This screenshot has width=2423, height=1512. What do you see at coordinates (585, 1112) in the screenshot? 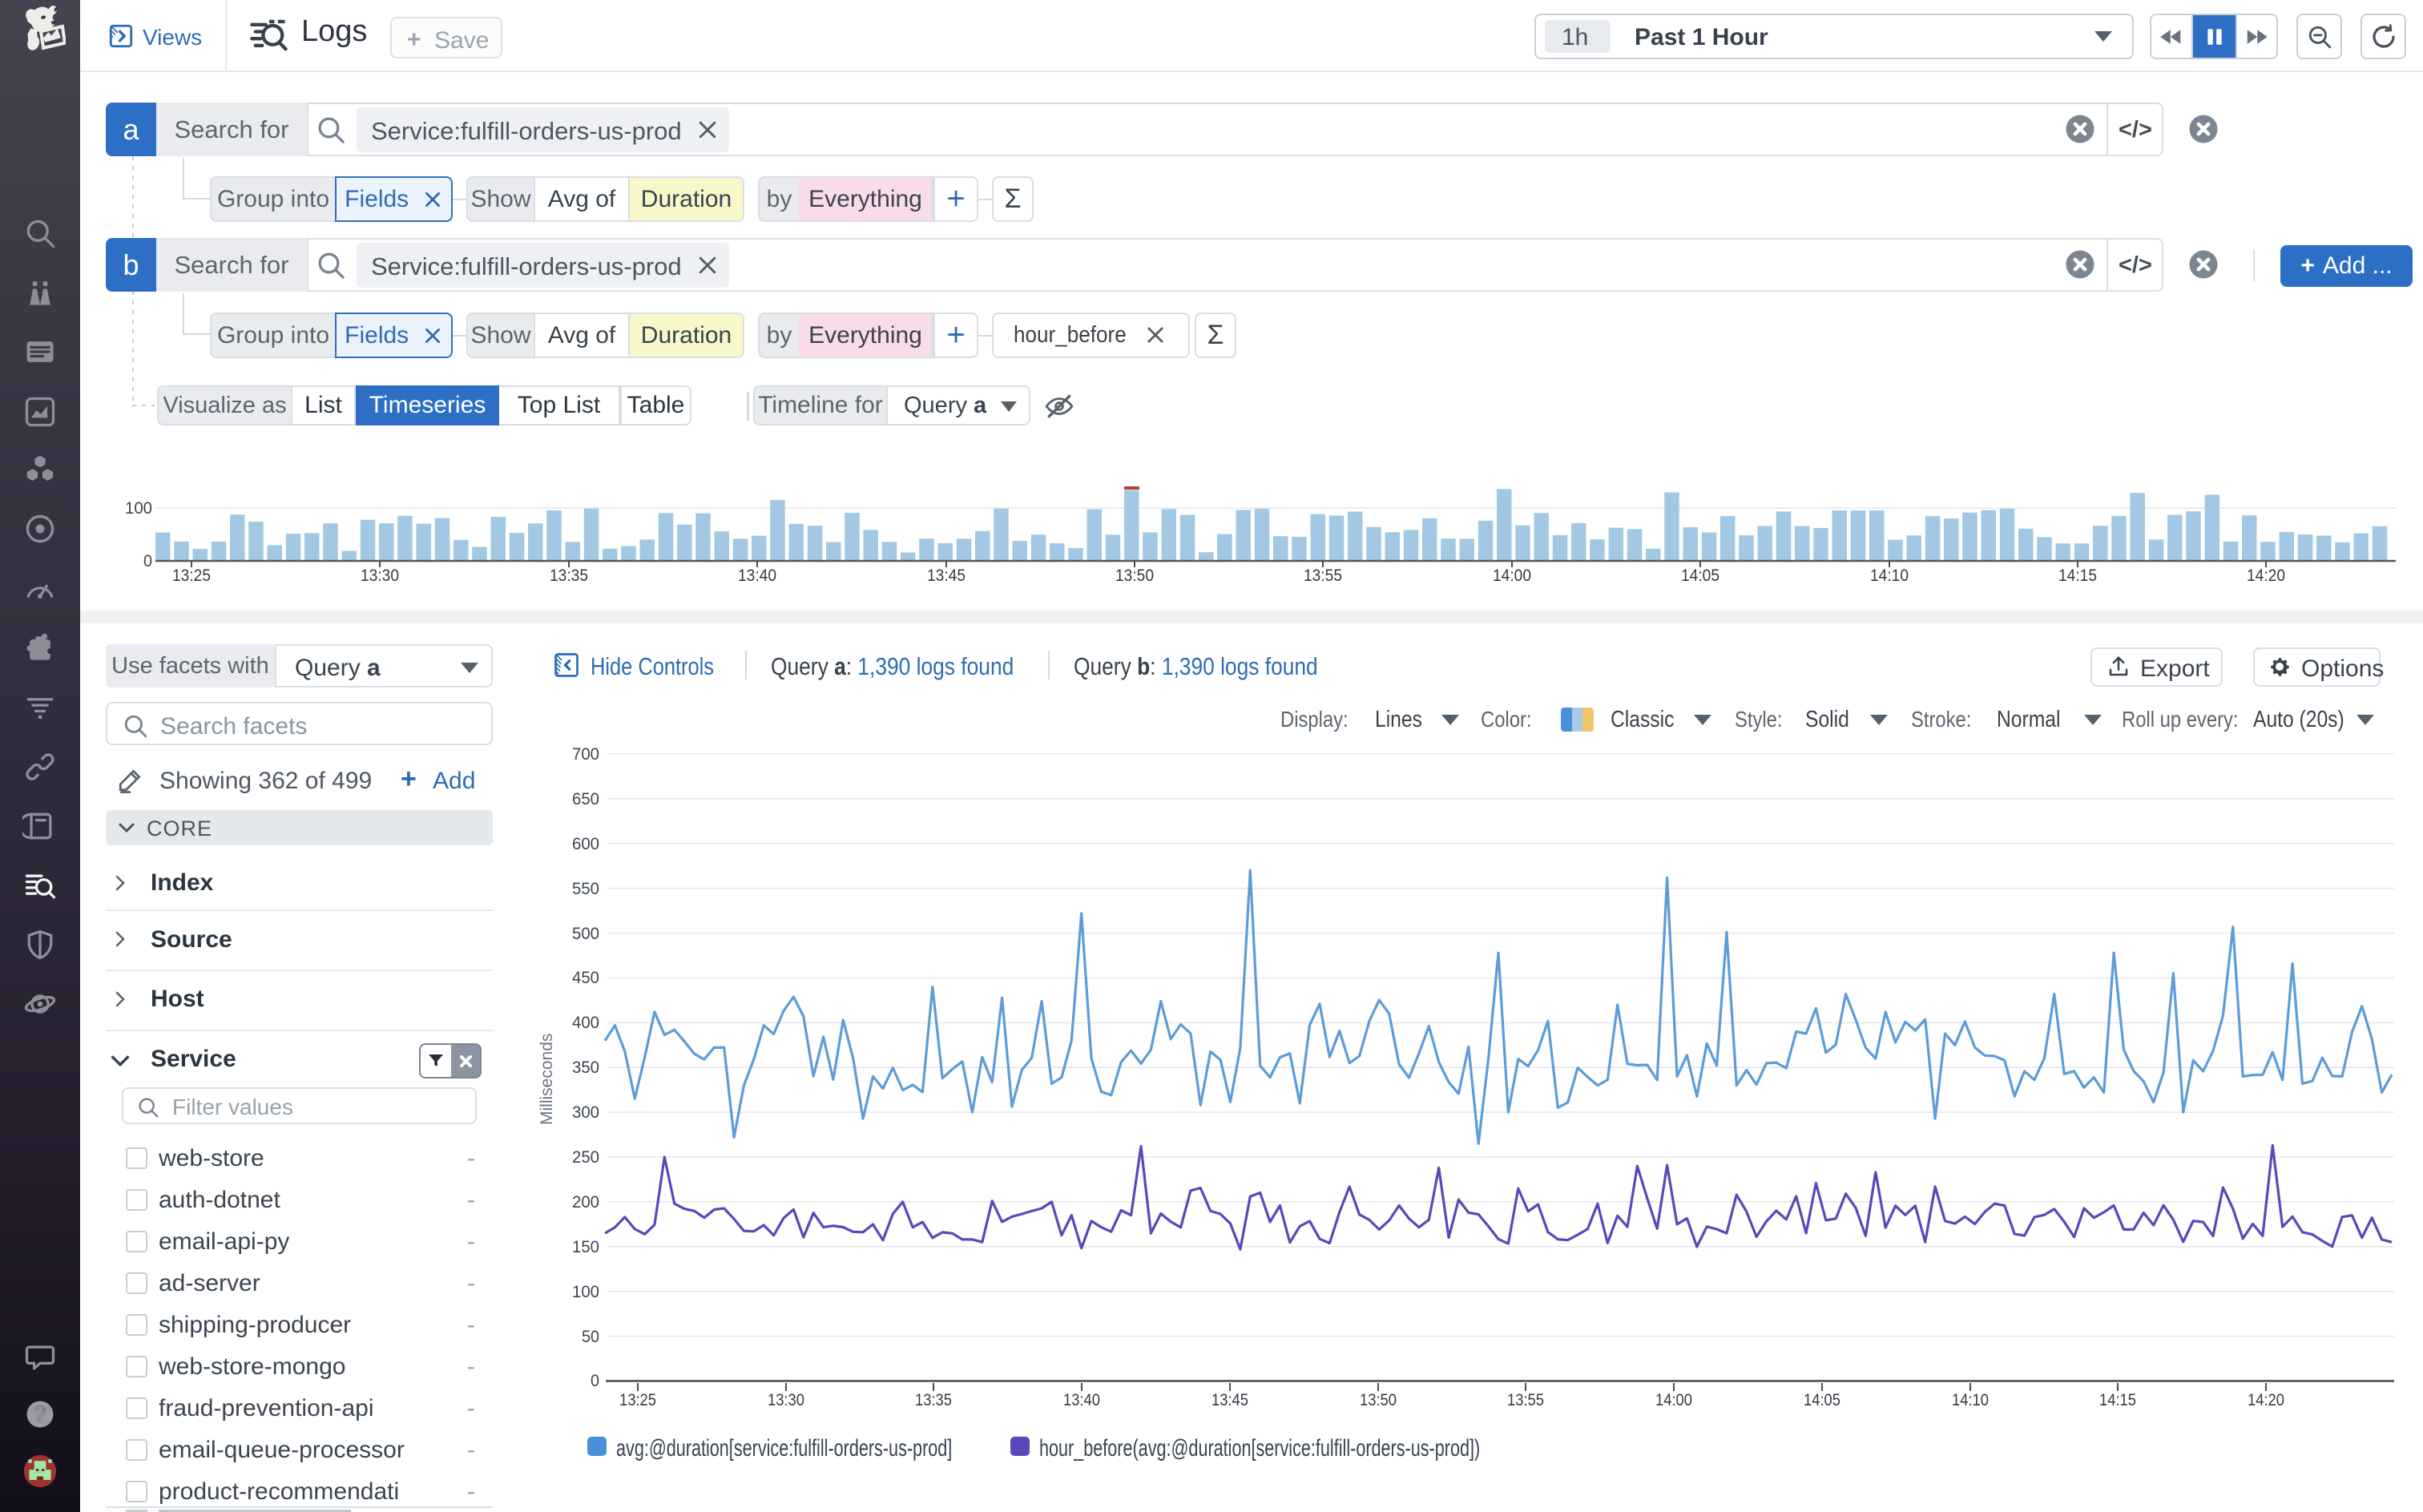
I see `svg-text: 300` at bounding box center [585, 1112].